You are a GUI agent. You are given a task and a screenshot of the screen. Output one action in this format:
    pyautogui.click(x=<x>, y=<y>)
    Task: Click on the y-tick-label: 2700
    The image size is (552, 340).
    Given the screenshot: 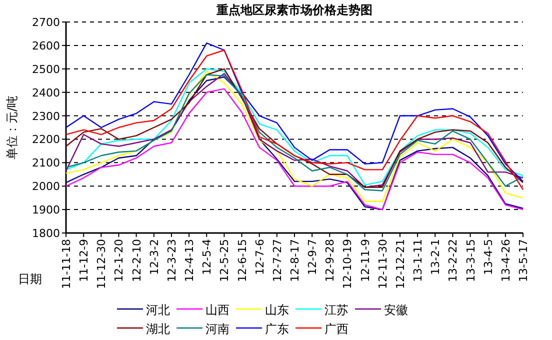 What is the action you would take?
    pyautogui.click(x=46, y=22)
    